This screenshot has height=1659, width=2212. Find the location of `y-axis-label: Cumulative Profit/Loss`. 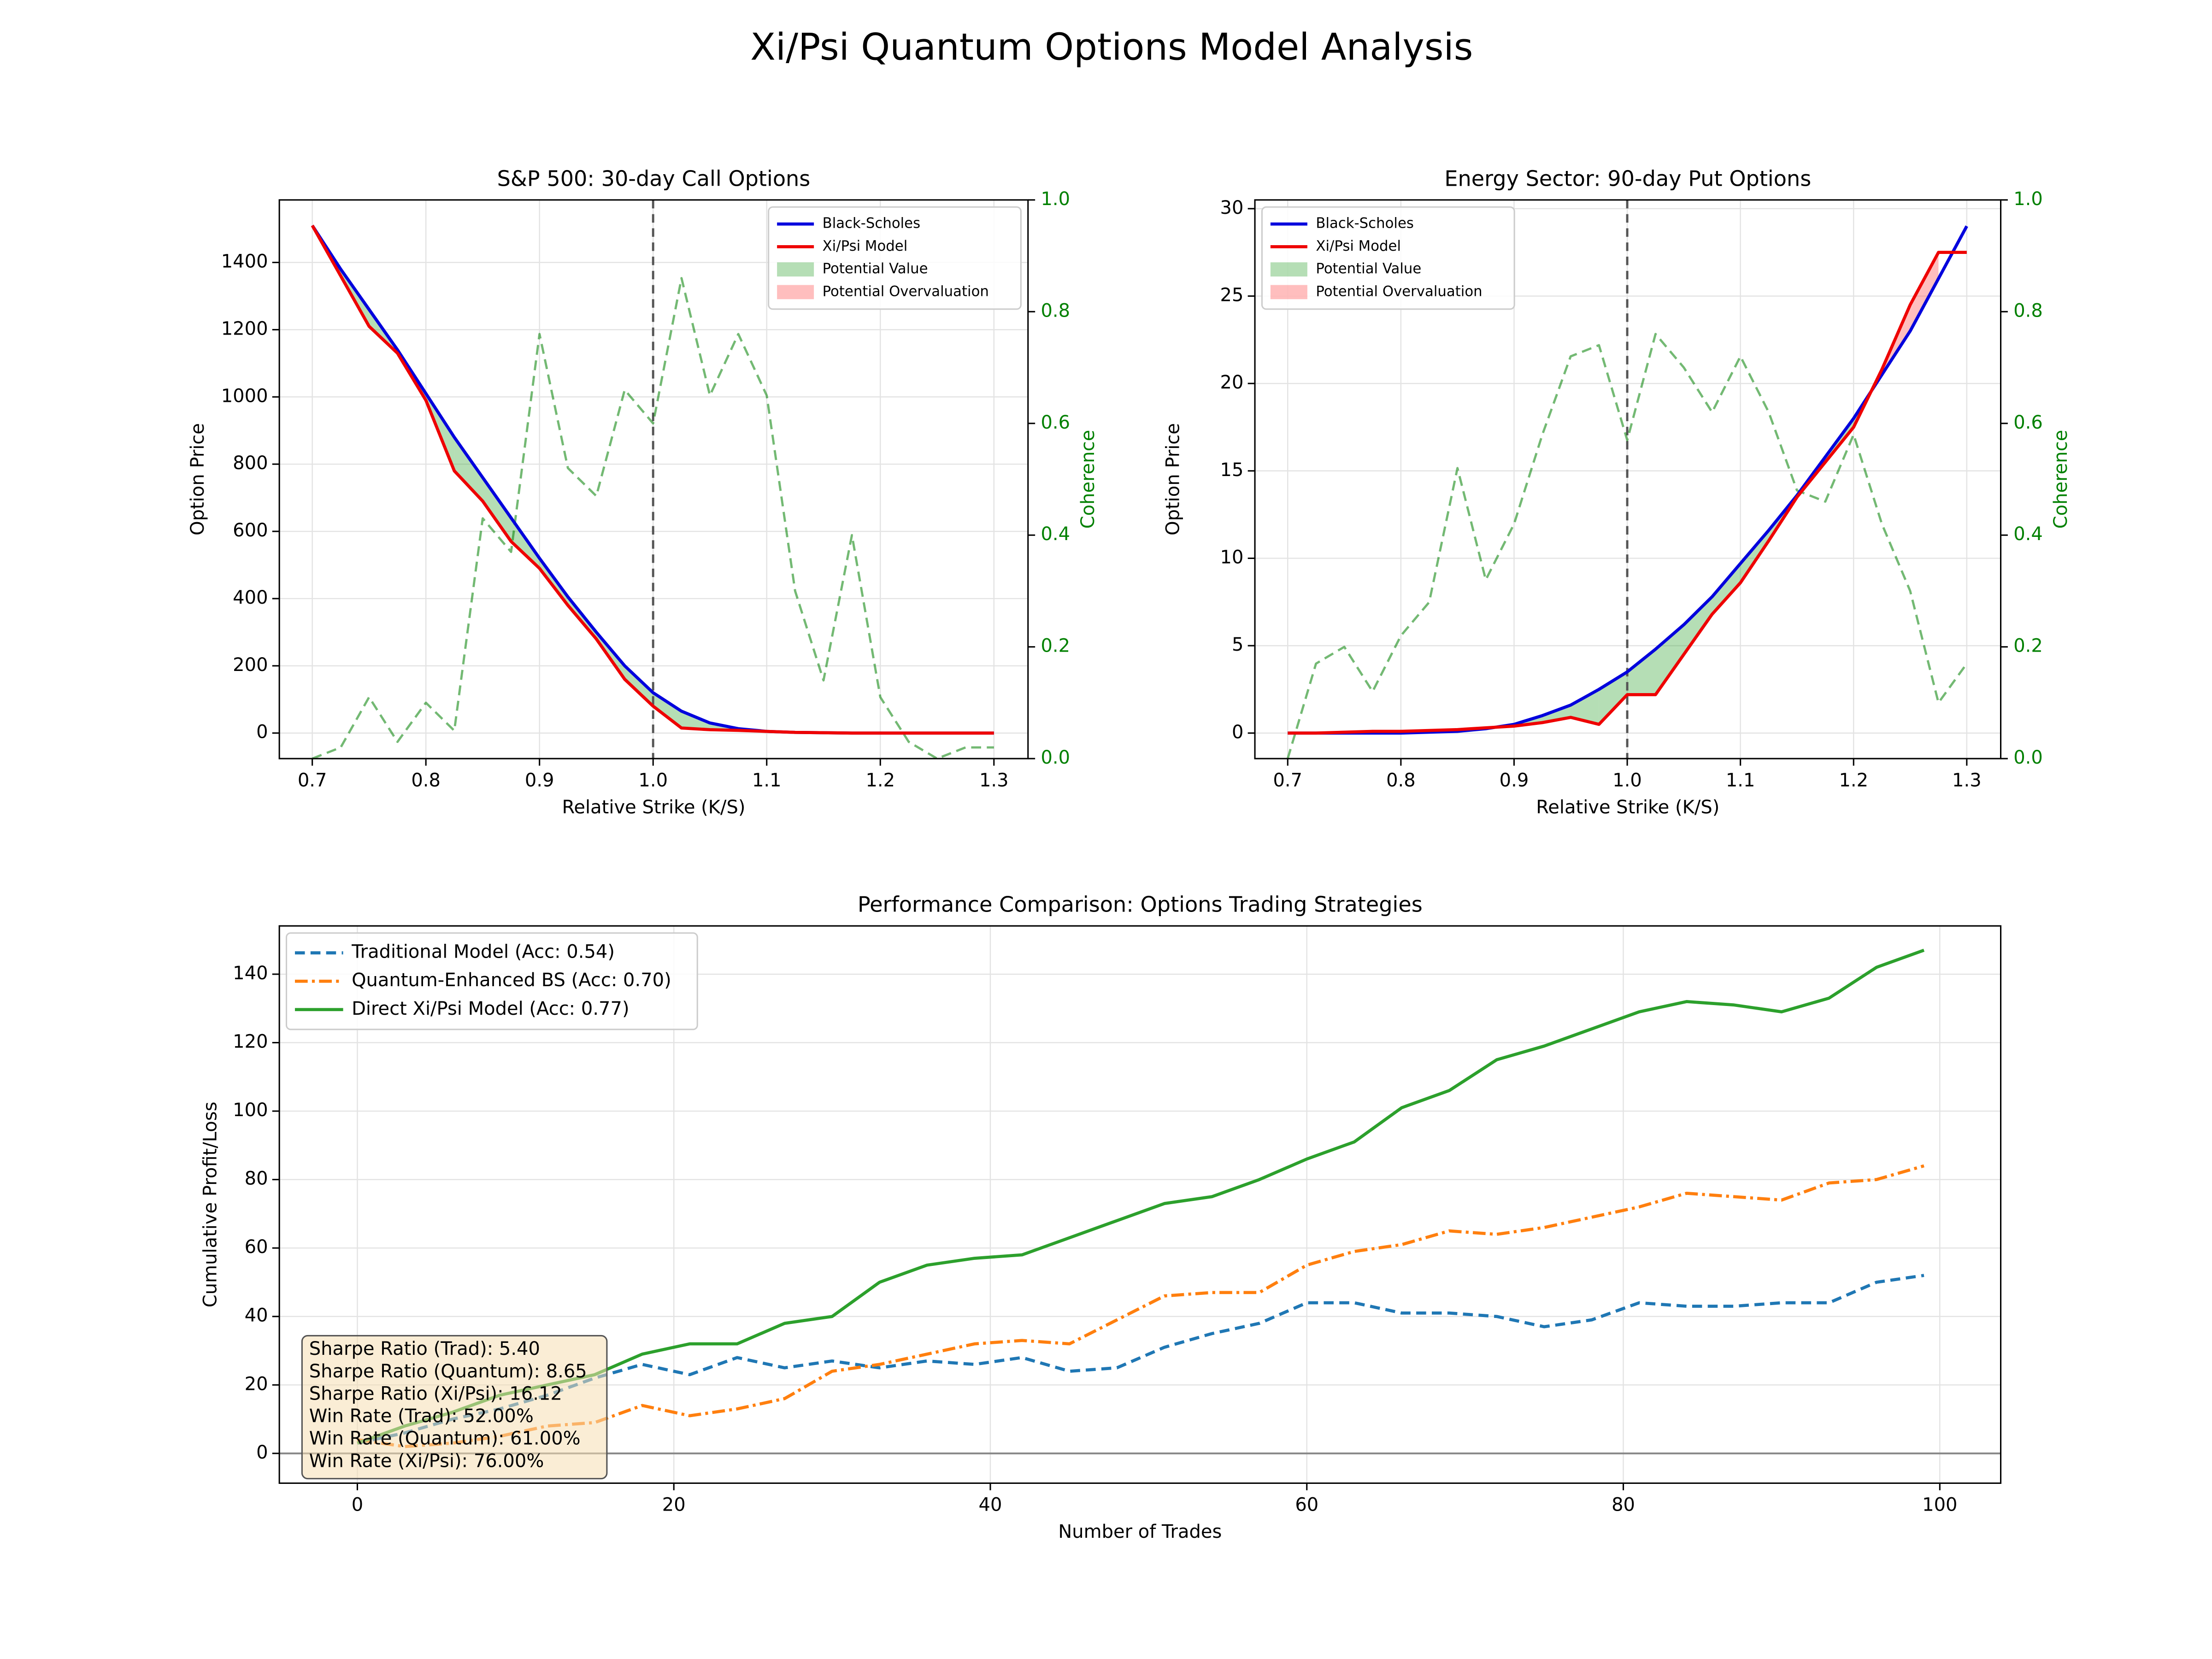

y-axis-label: Cumulative Profit/Loss is located at coordinates (210, 1205).